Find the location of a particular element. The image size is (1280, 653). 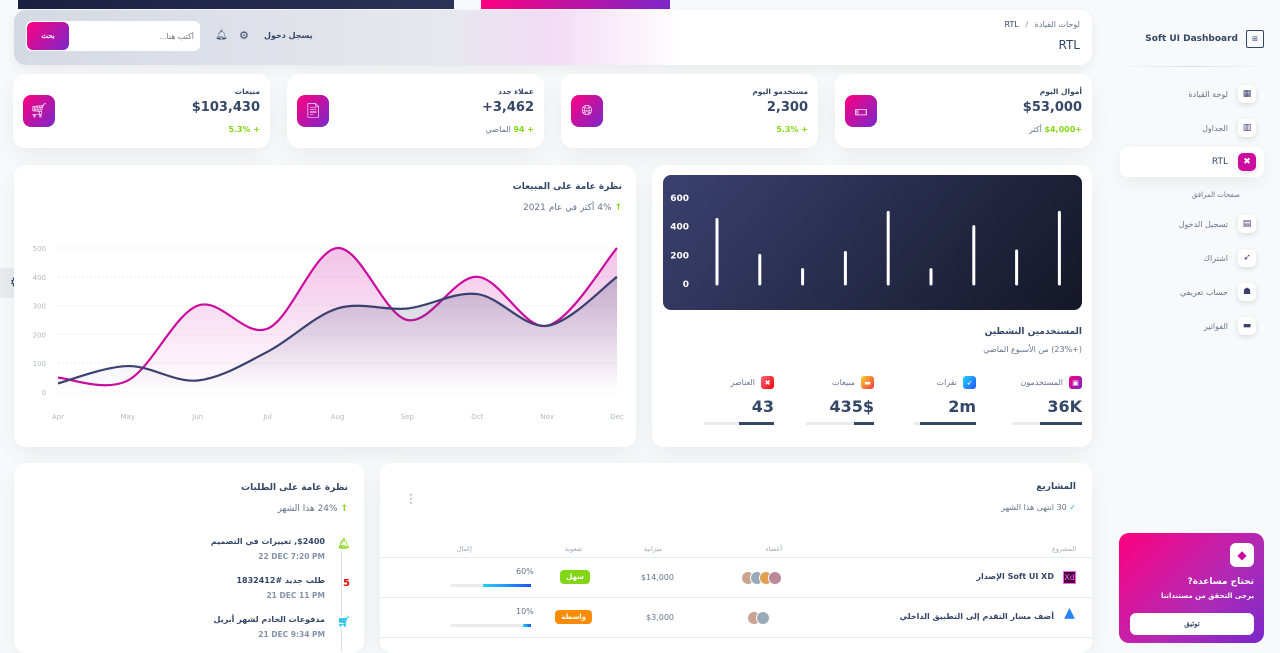

stat-value: $53,000 is located at coordinates (1052, 107).